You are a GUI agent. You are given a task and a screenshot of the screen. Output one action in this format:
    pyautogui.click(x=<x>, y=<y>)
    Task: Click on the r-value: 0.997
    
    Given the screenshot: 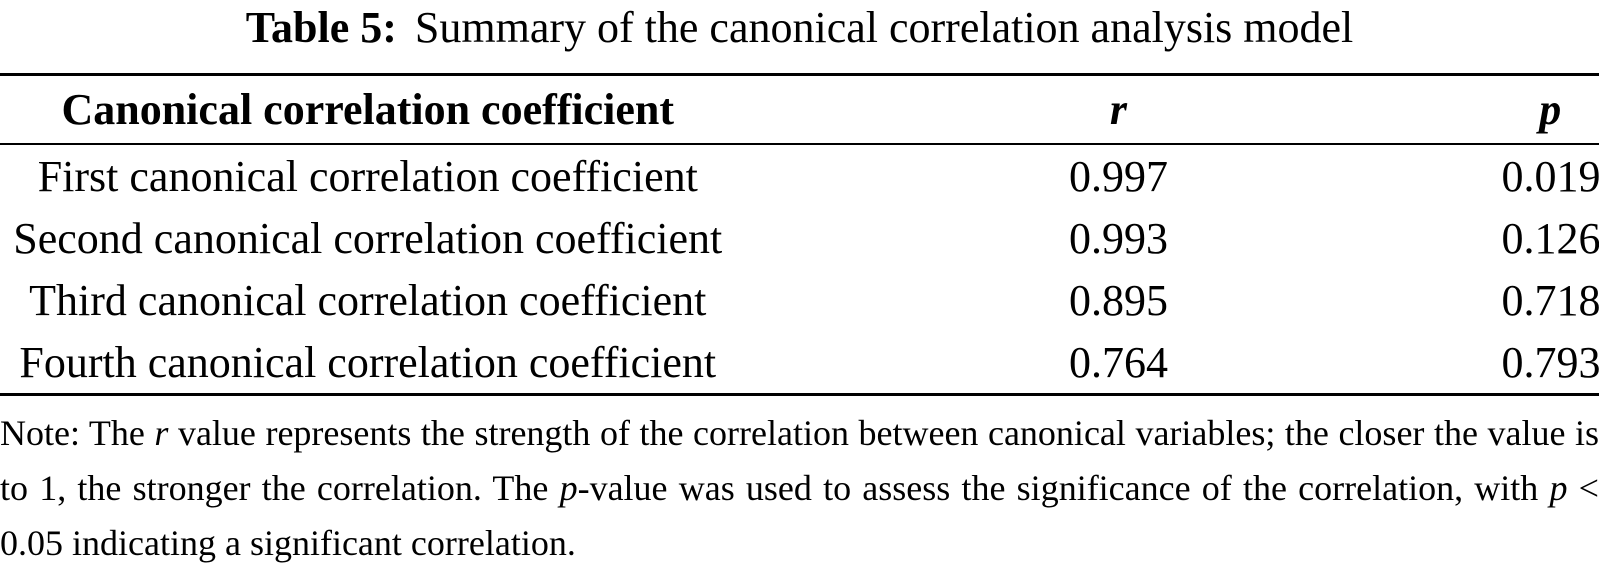 What is the action you would take?
    pyautogui.click(x=1118, y=176)
    